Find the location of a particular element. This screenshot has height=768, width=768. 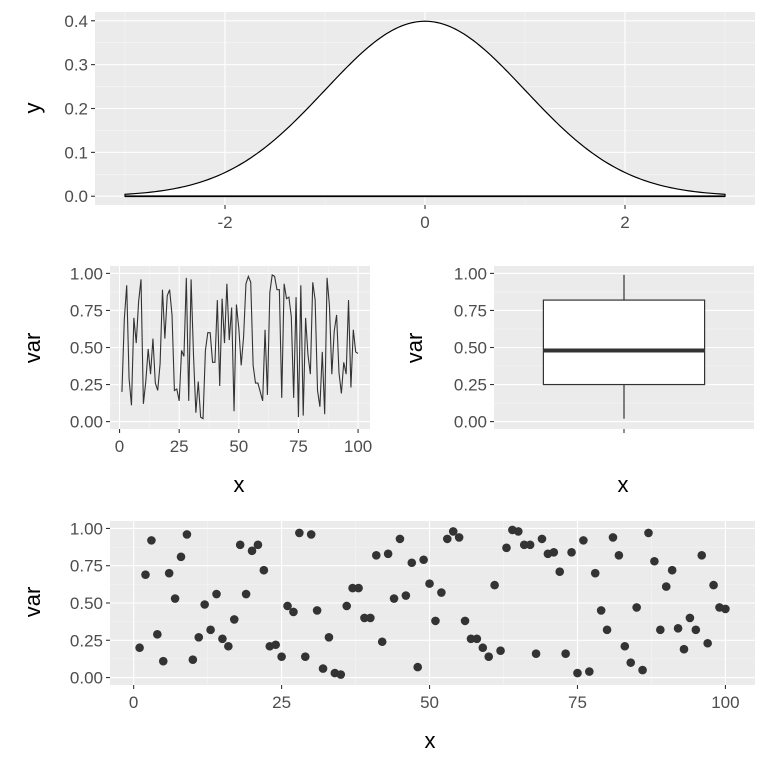

line-axes: 0.00 0.25 0.50 0.75 1.00 0 25 50 75 100 is located at coordinates (221, 360).